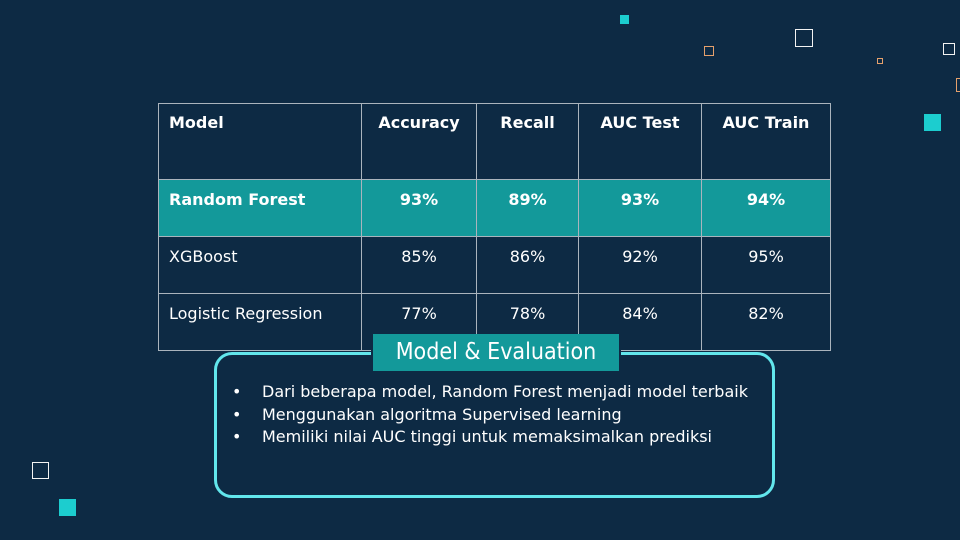  What do you see at coordinates (932, 122) in the screenshot?
I see `deco-square-teal-right` at bounding box center [932, 122].